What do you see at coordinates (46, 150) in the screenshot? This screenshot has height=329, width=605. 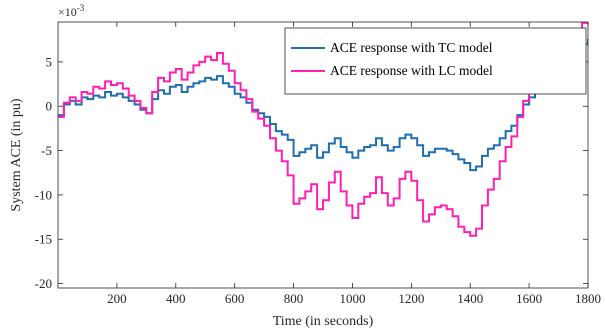 I see `y-tick-label: -5` at bounding box center [46, 150].